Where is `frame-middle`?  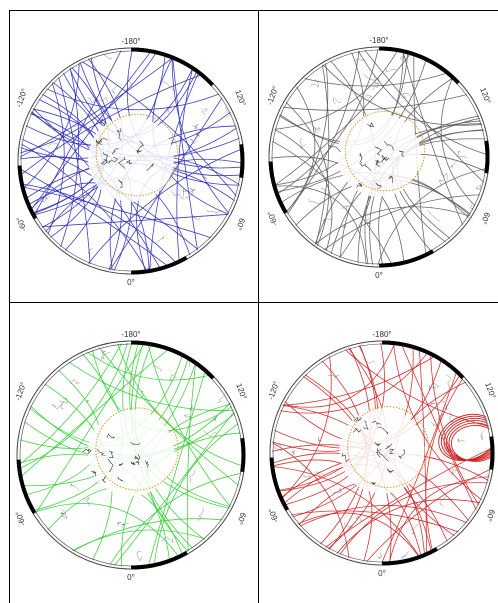 frame-middle is located at coordinates (258, 306).